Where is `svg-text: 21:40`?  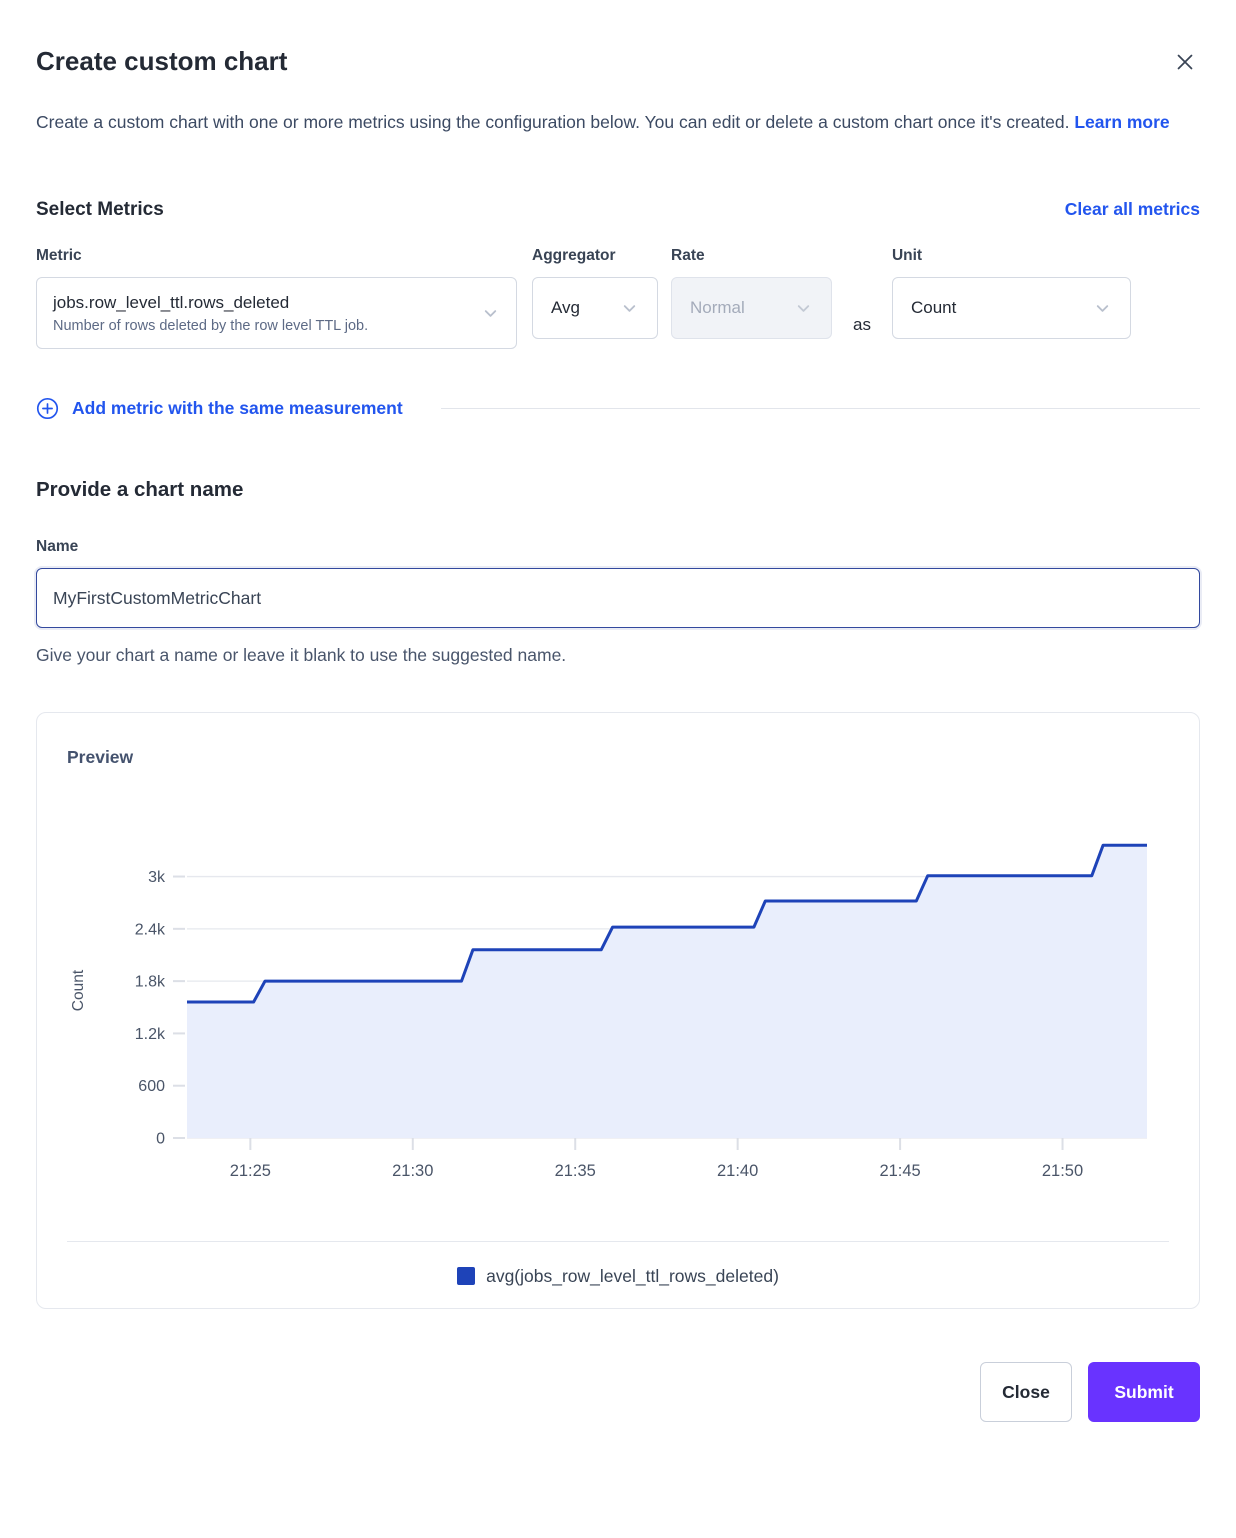
svg-text: 21:40 is located at coordinates (737, 1171).